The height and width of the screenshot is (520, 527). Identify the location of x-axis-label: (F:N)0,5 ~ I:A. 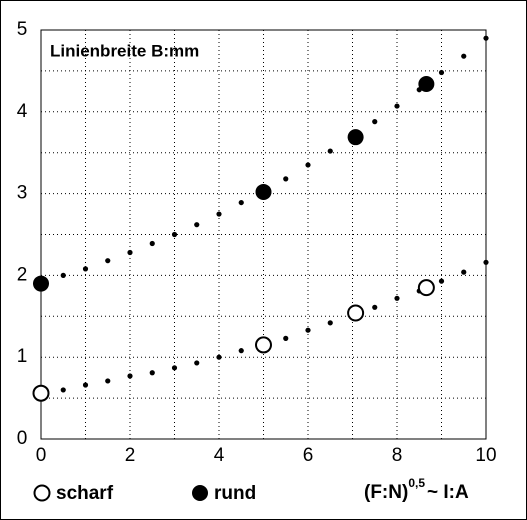
(416, 489).